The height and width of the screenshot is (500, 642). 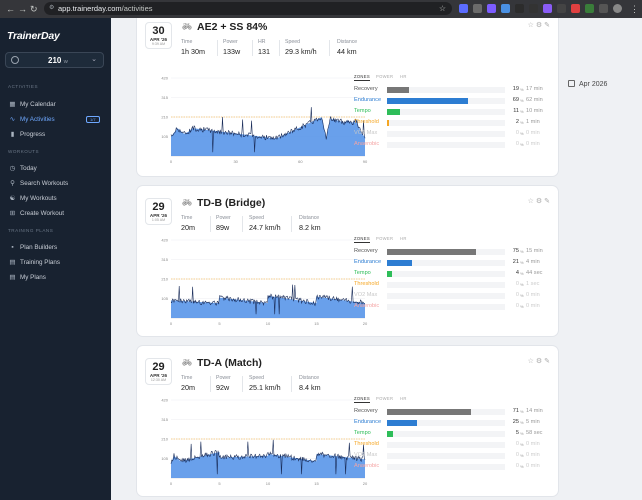 I want to click on reload-icon: ↻, so click(x=34, y=9).